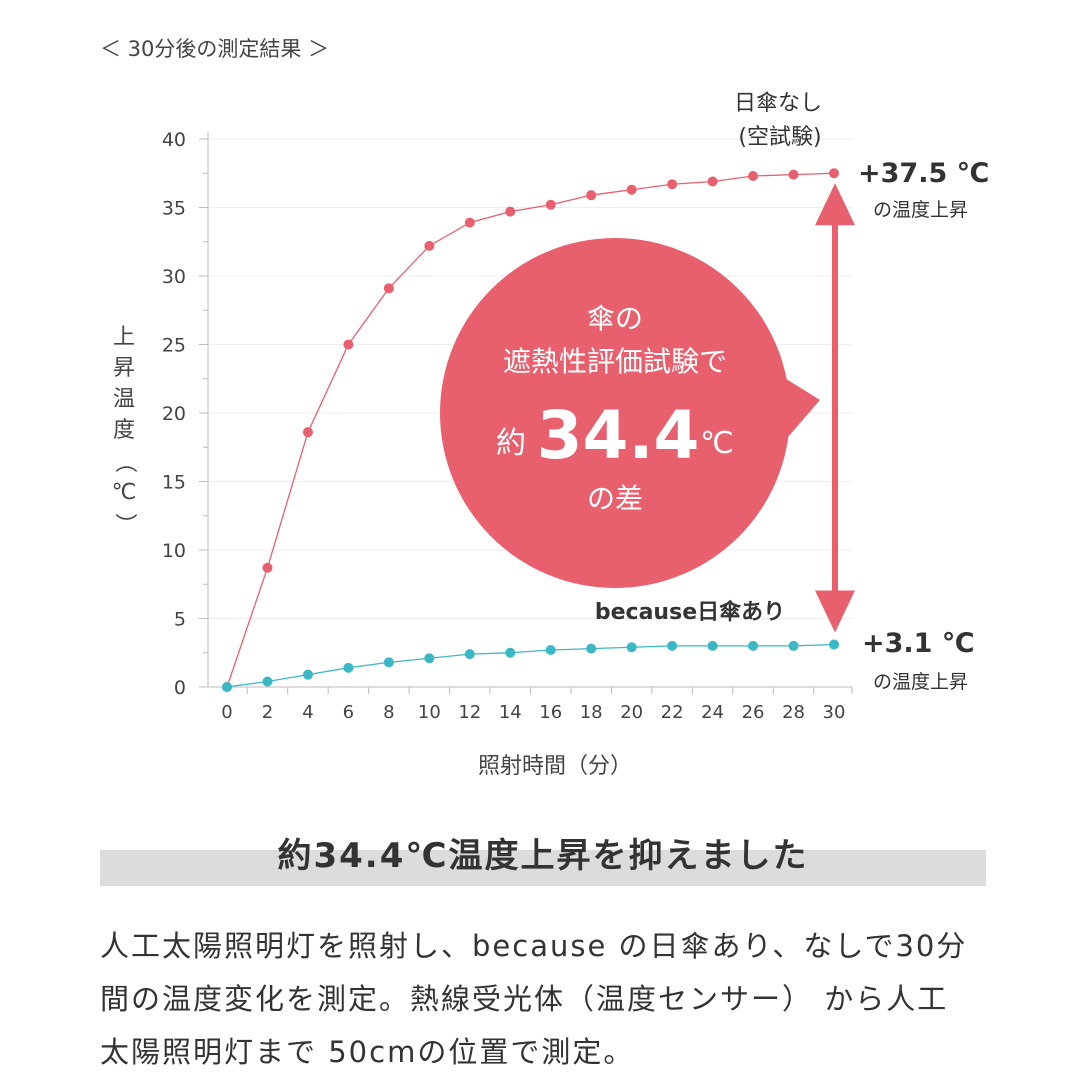  What do you see at coordinates (124, 430) in the screenshot?
I see `y-axis-title-char: 度` at bounding box center [124, 430].